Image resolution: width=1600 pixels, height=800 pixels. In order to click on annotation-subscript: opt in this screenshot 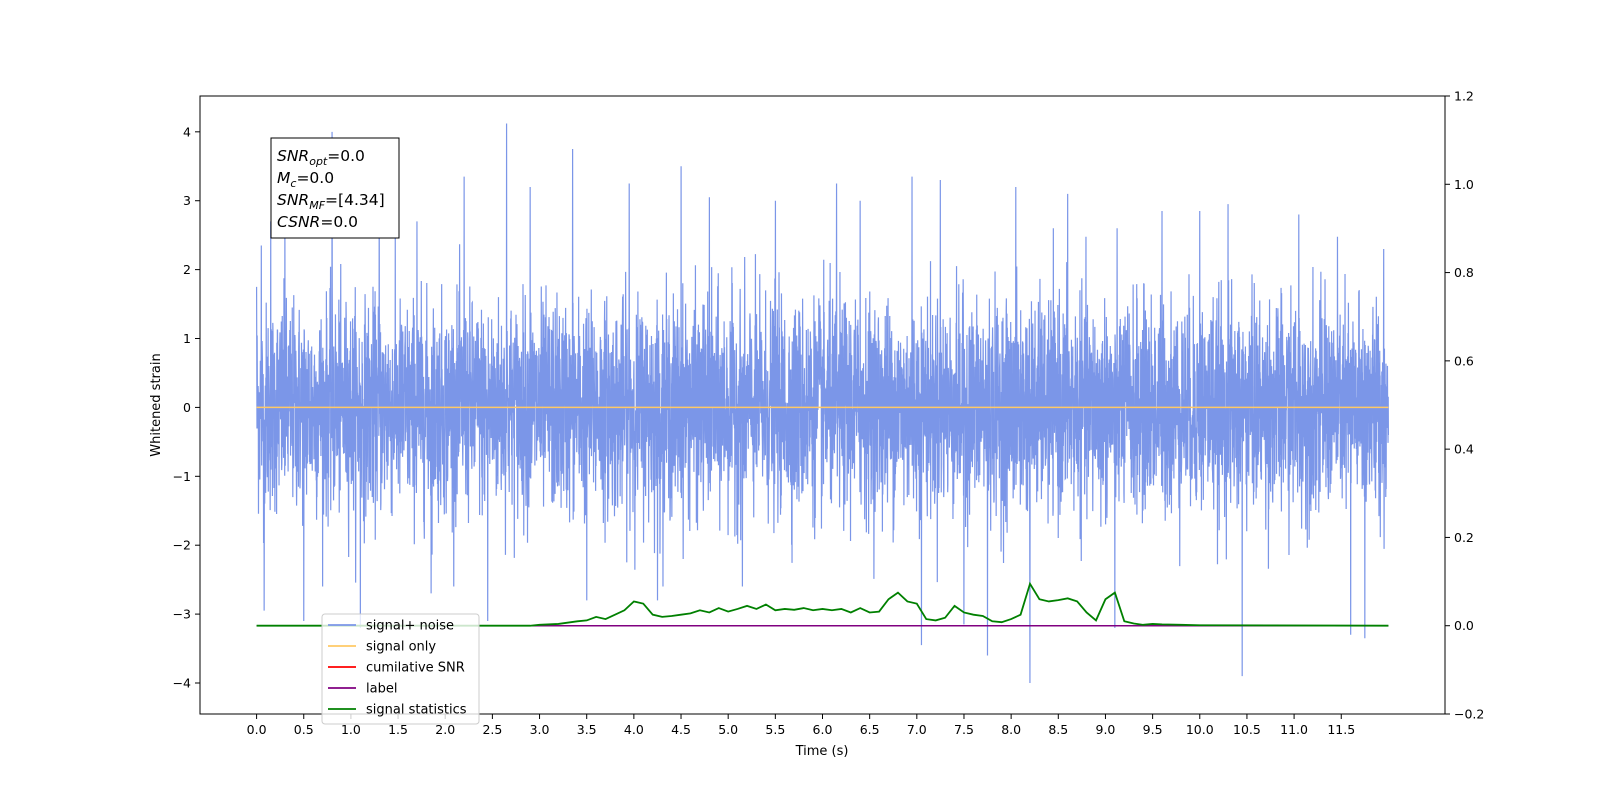, I will do `click(318, 161)`.